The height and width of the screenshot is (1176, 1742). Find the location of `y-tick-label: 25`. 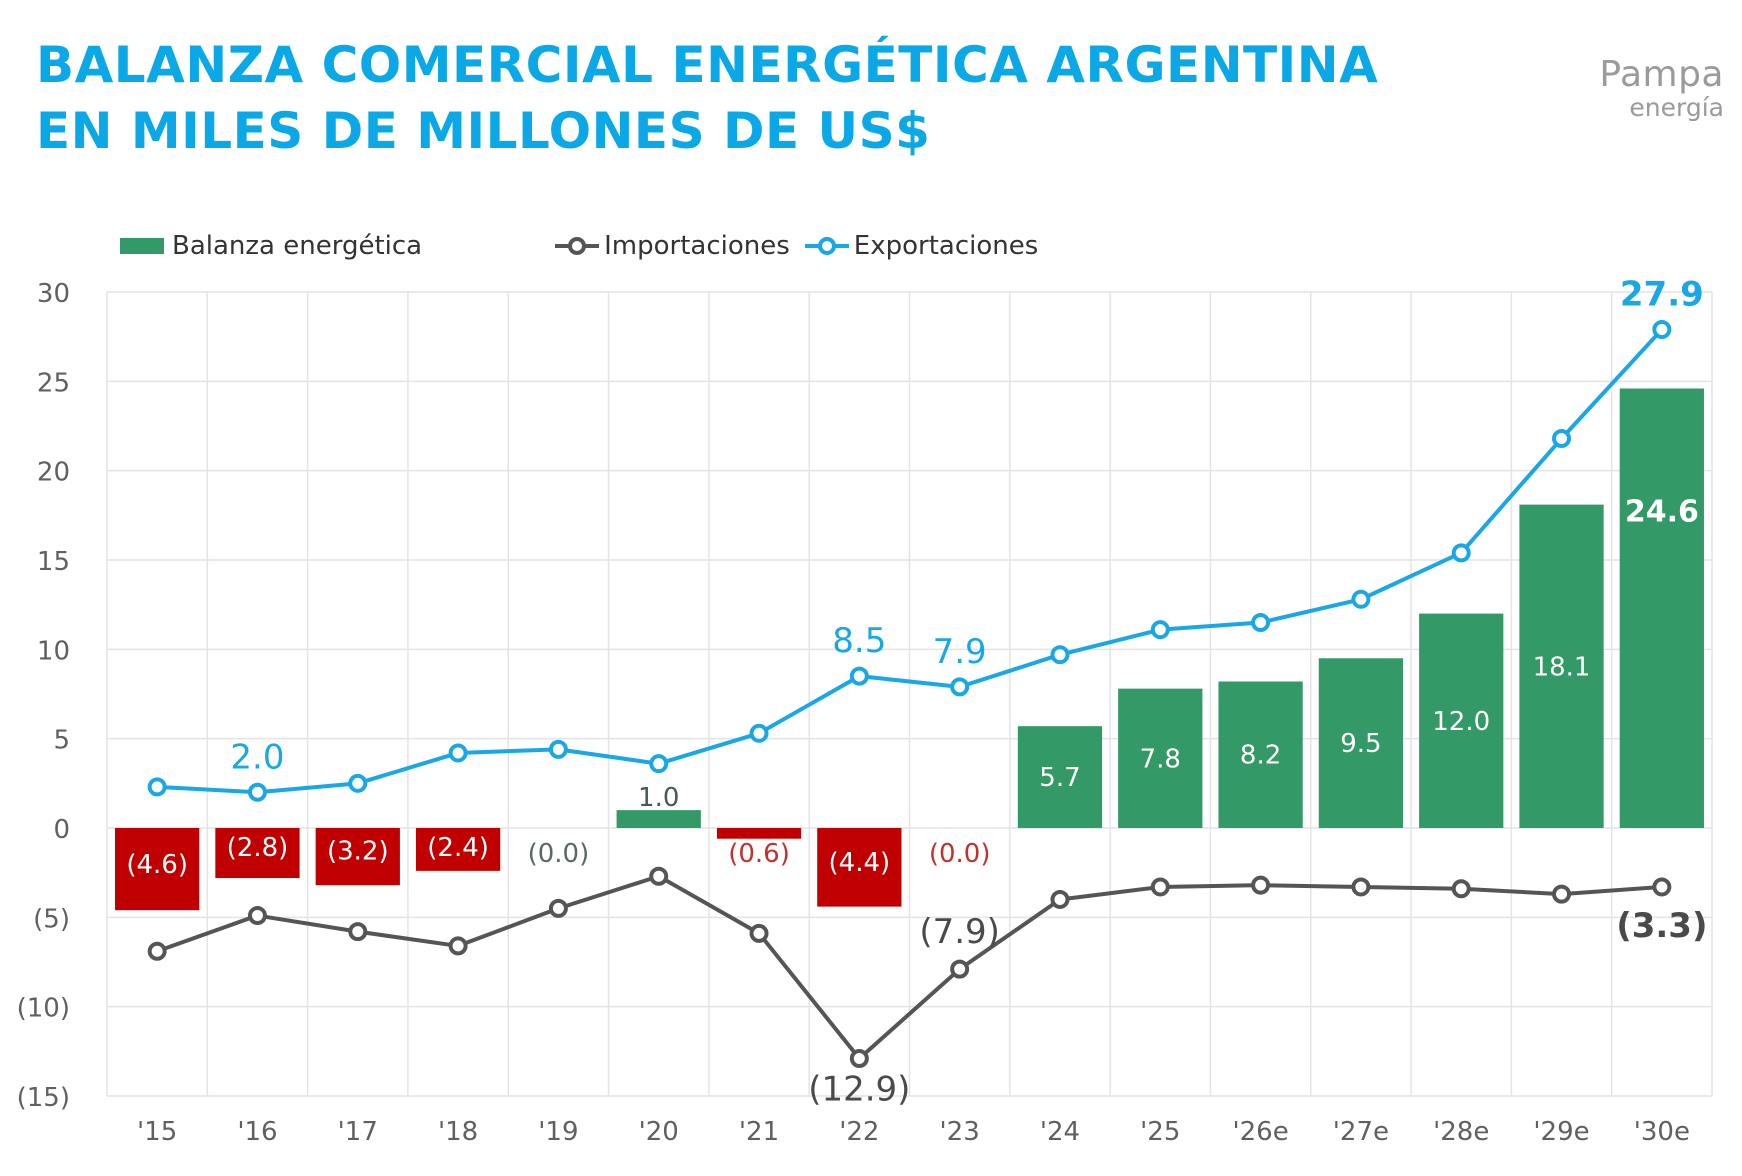

y-tick-label: 25 is located at coordinates (53, 383).